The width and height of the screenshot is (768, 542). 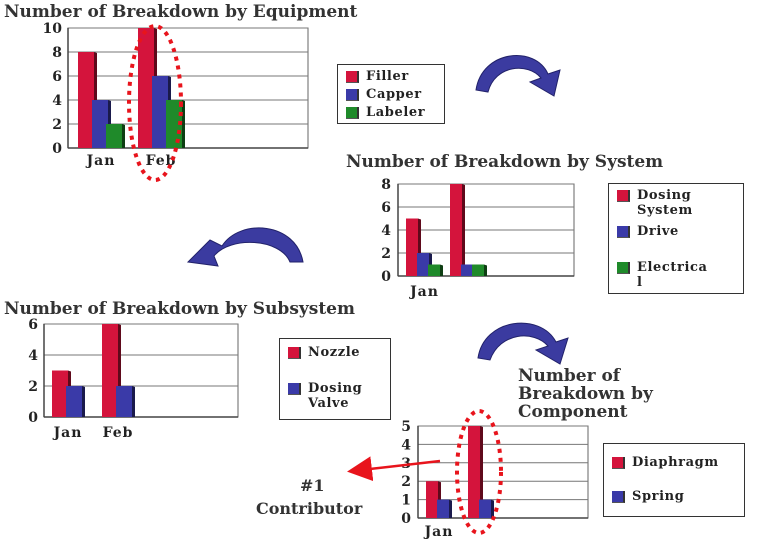 What do you see at coordinates (57, 53) in the screenshot?
I see `chart0-y-tick-label: 8` at bounding box center [57, 53].